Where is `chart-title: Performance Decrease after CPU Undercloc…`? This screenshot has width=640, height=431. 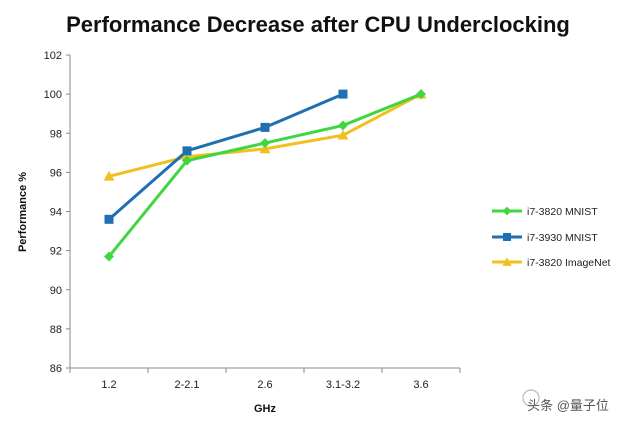
chart-title: Performance Decrease after CPU Undercloc… is located at coordinates (318, 24).